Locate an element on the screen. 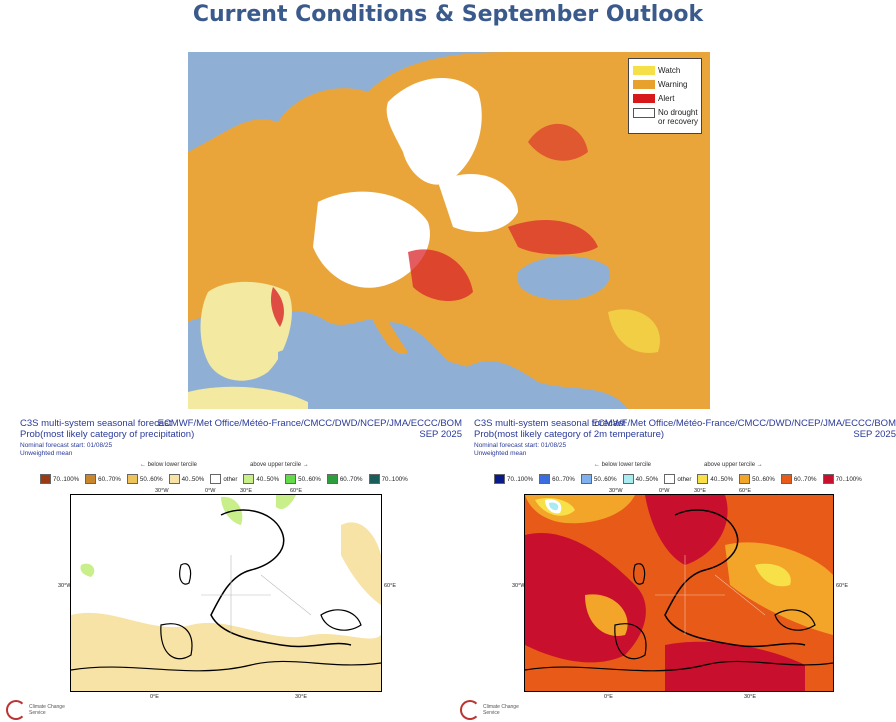  legend-no-drought: No drought or recovery is located at coordinates (665, 117).